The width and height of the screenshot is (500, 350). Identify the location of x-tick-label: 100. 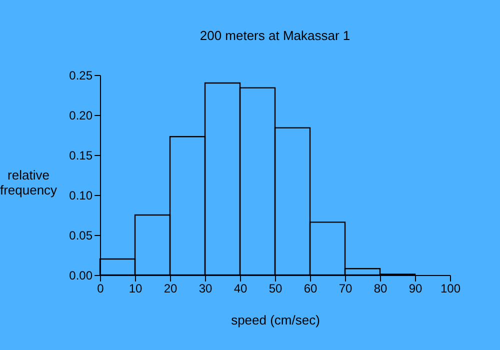
(450, 289).